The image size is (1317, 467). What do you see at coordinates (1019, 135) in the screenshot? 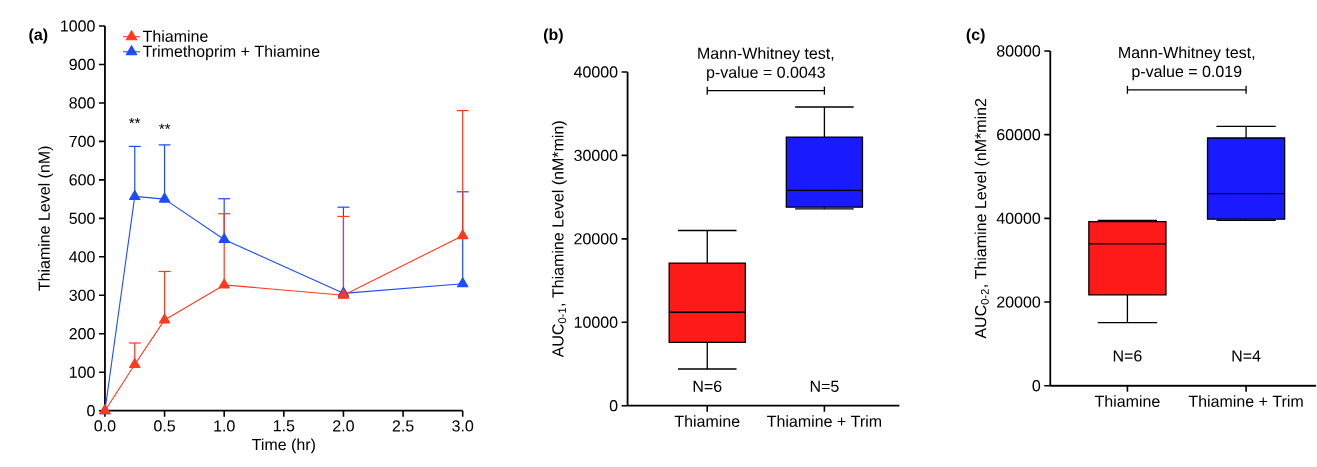
I see `y-tick-label: 60000` at bounding box center [1019, 135].